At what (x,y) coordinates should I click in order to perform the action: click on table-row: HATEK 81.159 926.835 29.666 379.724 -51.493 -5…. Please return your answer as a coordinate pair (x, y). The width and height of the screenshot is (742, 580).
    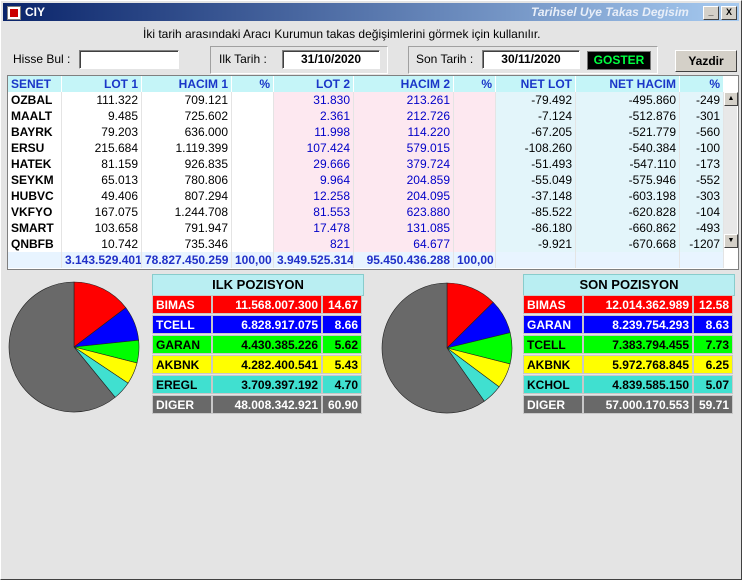
    Looking at the image, I should click on (366, 164).